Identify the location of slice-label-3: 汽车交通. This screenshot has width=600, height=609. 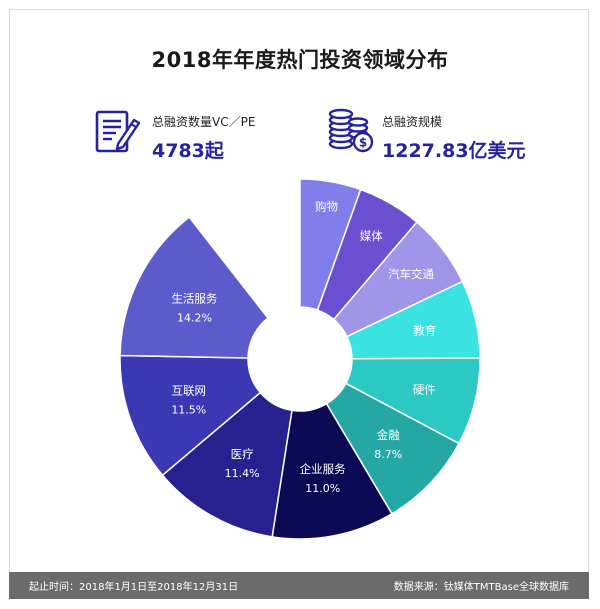
(411, 274).